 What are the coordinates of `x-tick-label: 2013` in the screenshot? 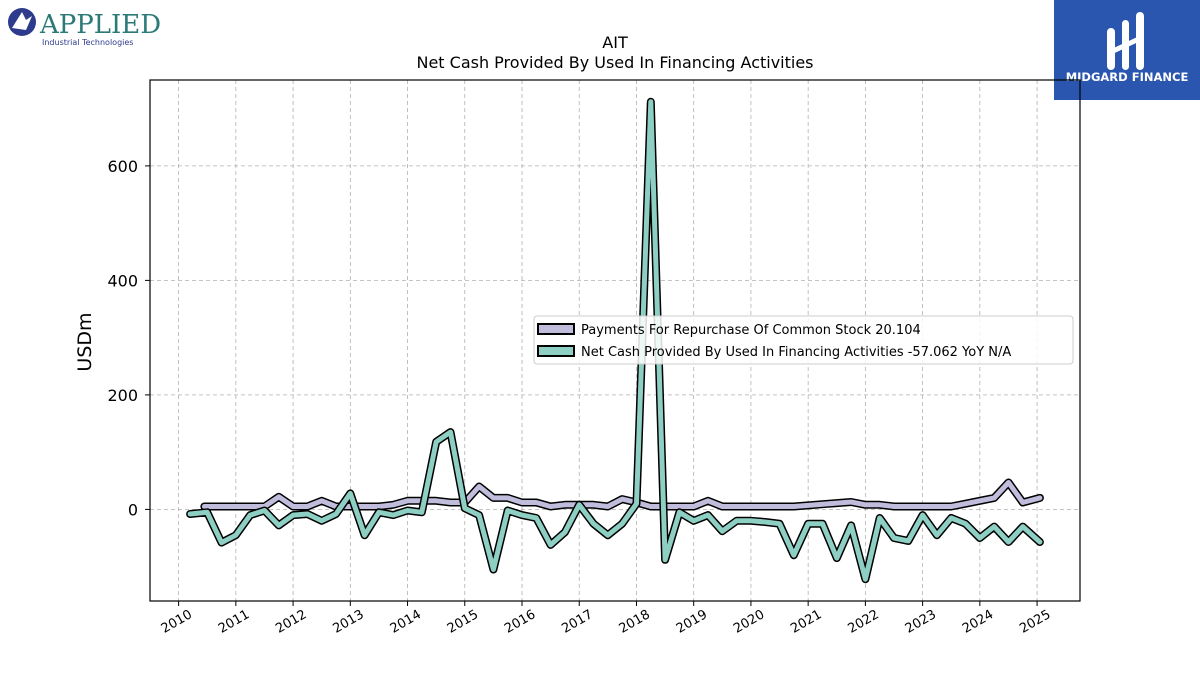 It's located at (348, 622).